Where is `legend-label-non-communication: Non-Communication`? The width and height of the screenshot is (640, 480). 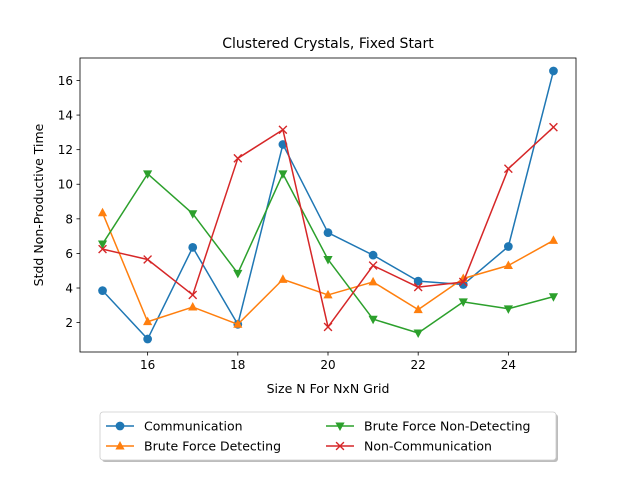
legend-label-non-communication: Non-Communication is located at coordinates (428, 446).